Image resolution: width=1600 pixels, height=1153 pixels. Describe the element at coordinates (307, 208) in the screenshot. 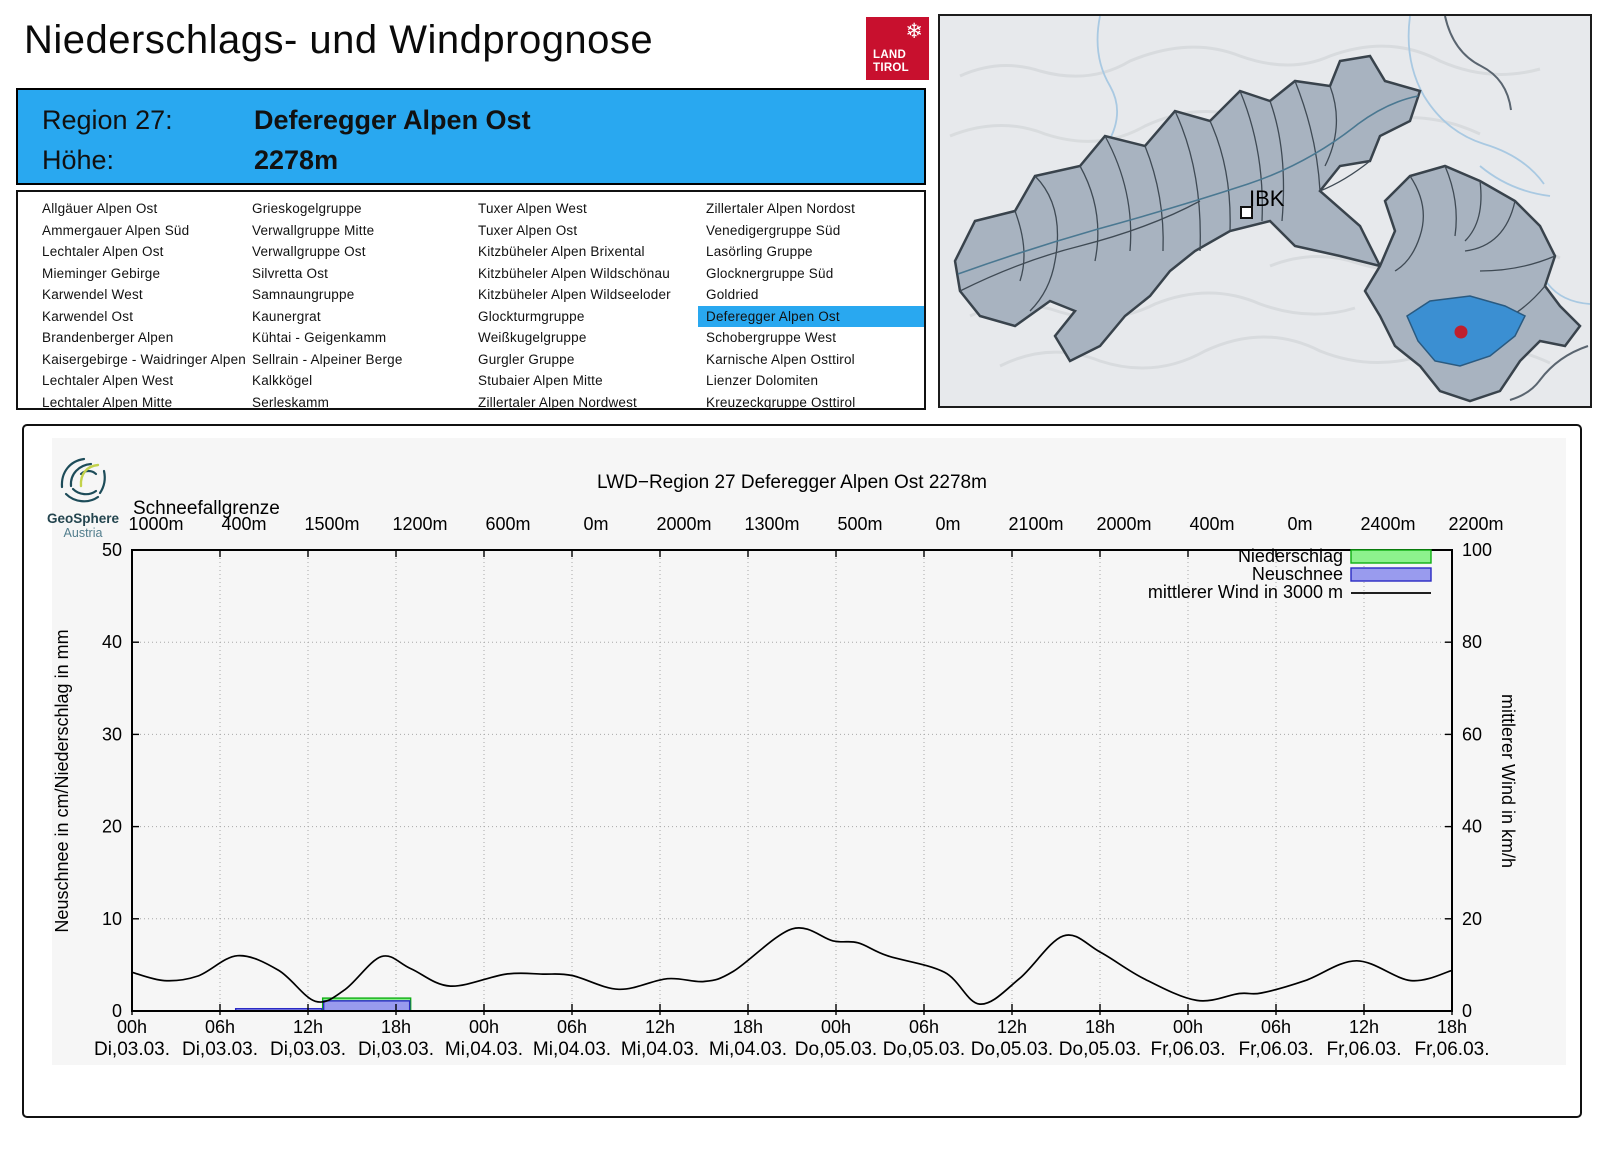

I see `region-list-item: Grieskogelgruppe` at that location.